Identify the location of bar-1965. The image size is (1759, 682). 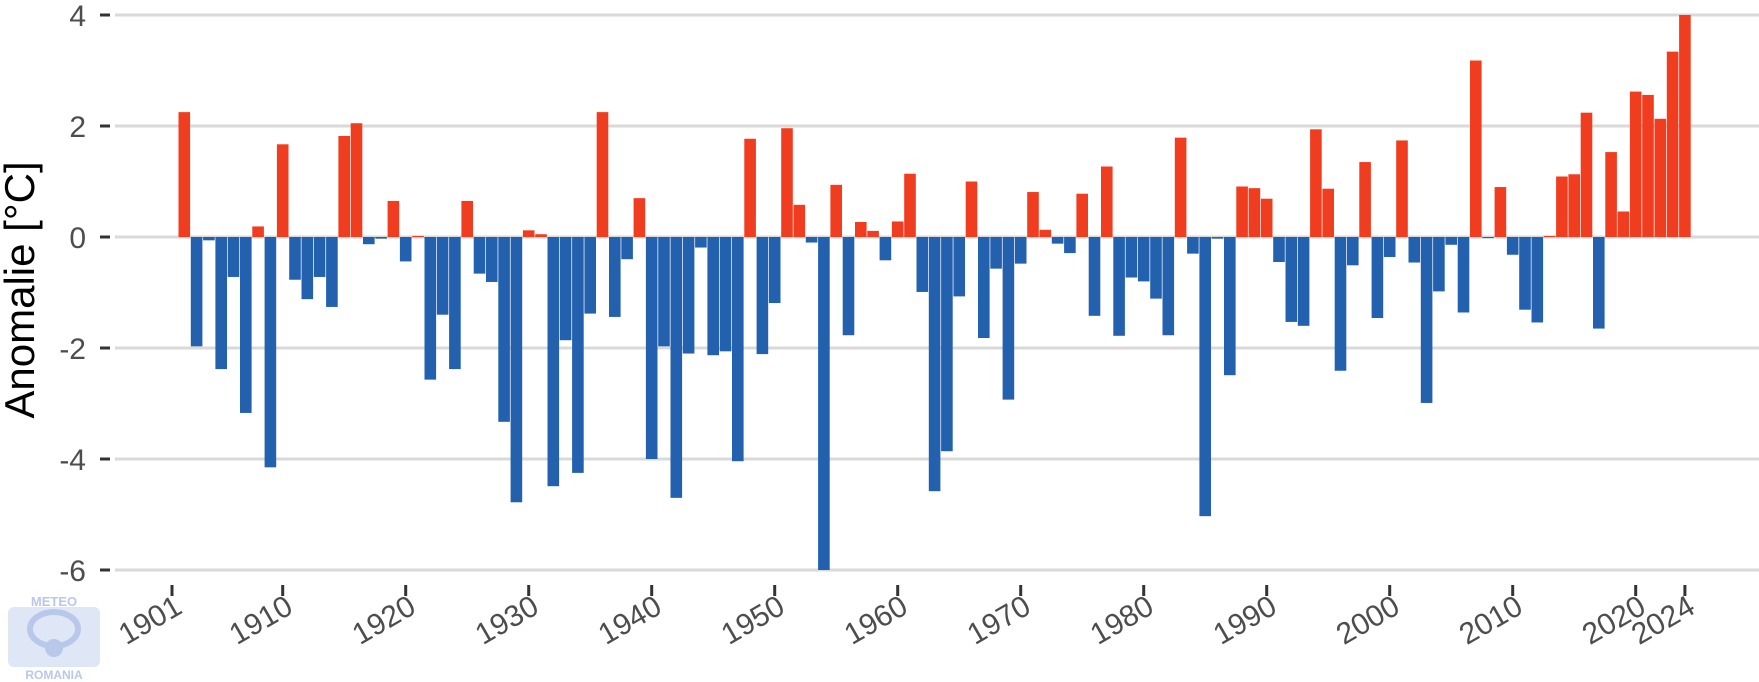
(959, 267).